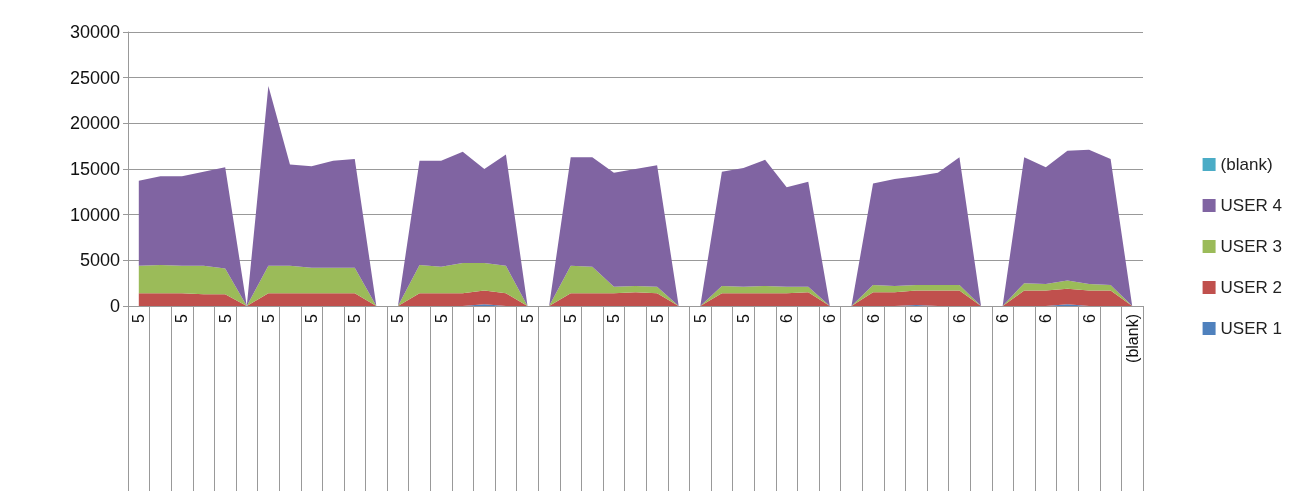  Describe the element at coordinates (1251, 287) in the screenshot. I see `legend-label: USER 2` at that location.